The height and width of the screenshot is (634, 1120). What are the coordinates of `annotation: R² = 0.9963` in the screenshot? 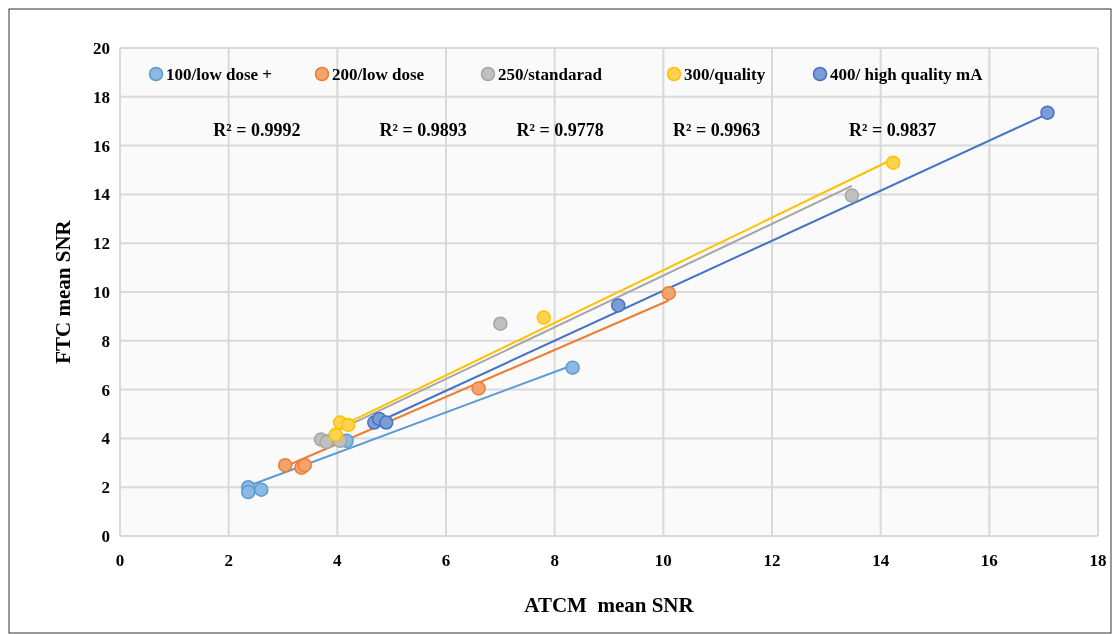 It's located at (717, 130).